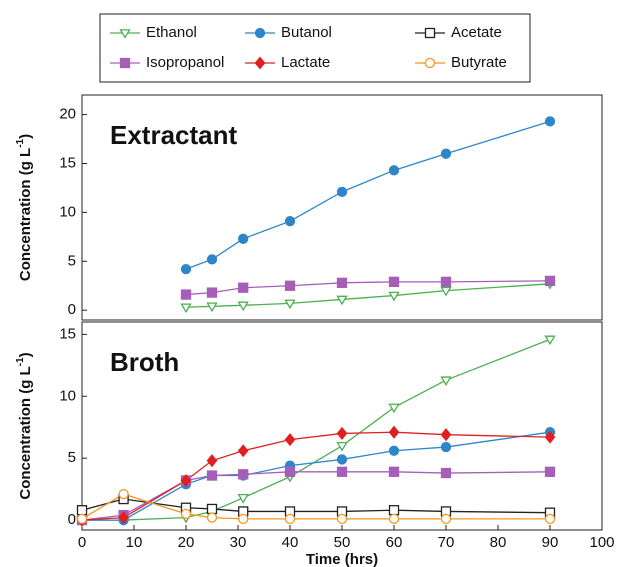 This screenshot has height=567, width=619. Describe the element at coordinates (342, 542) in the screenshot. I see `x-tick-label: 50` at that location.